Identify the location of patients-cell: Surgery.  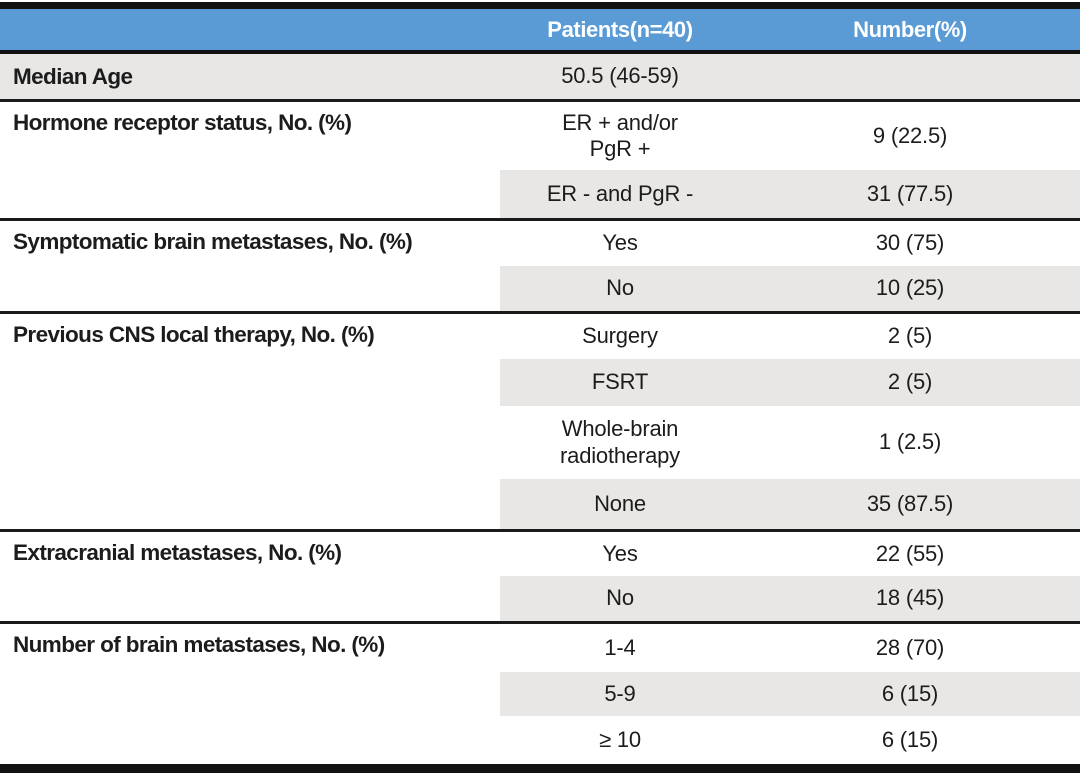
(620, 336).